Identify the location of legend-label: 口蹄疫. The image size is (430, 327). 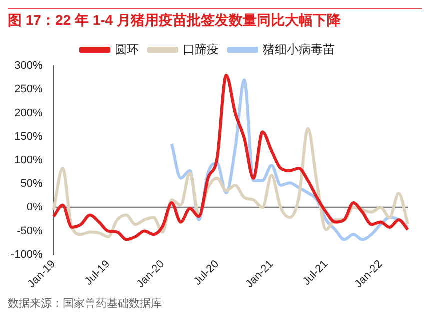
(201, 49).